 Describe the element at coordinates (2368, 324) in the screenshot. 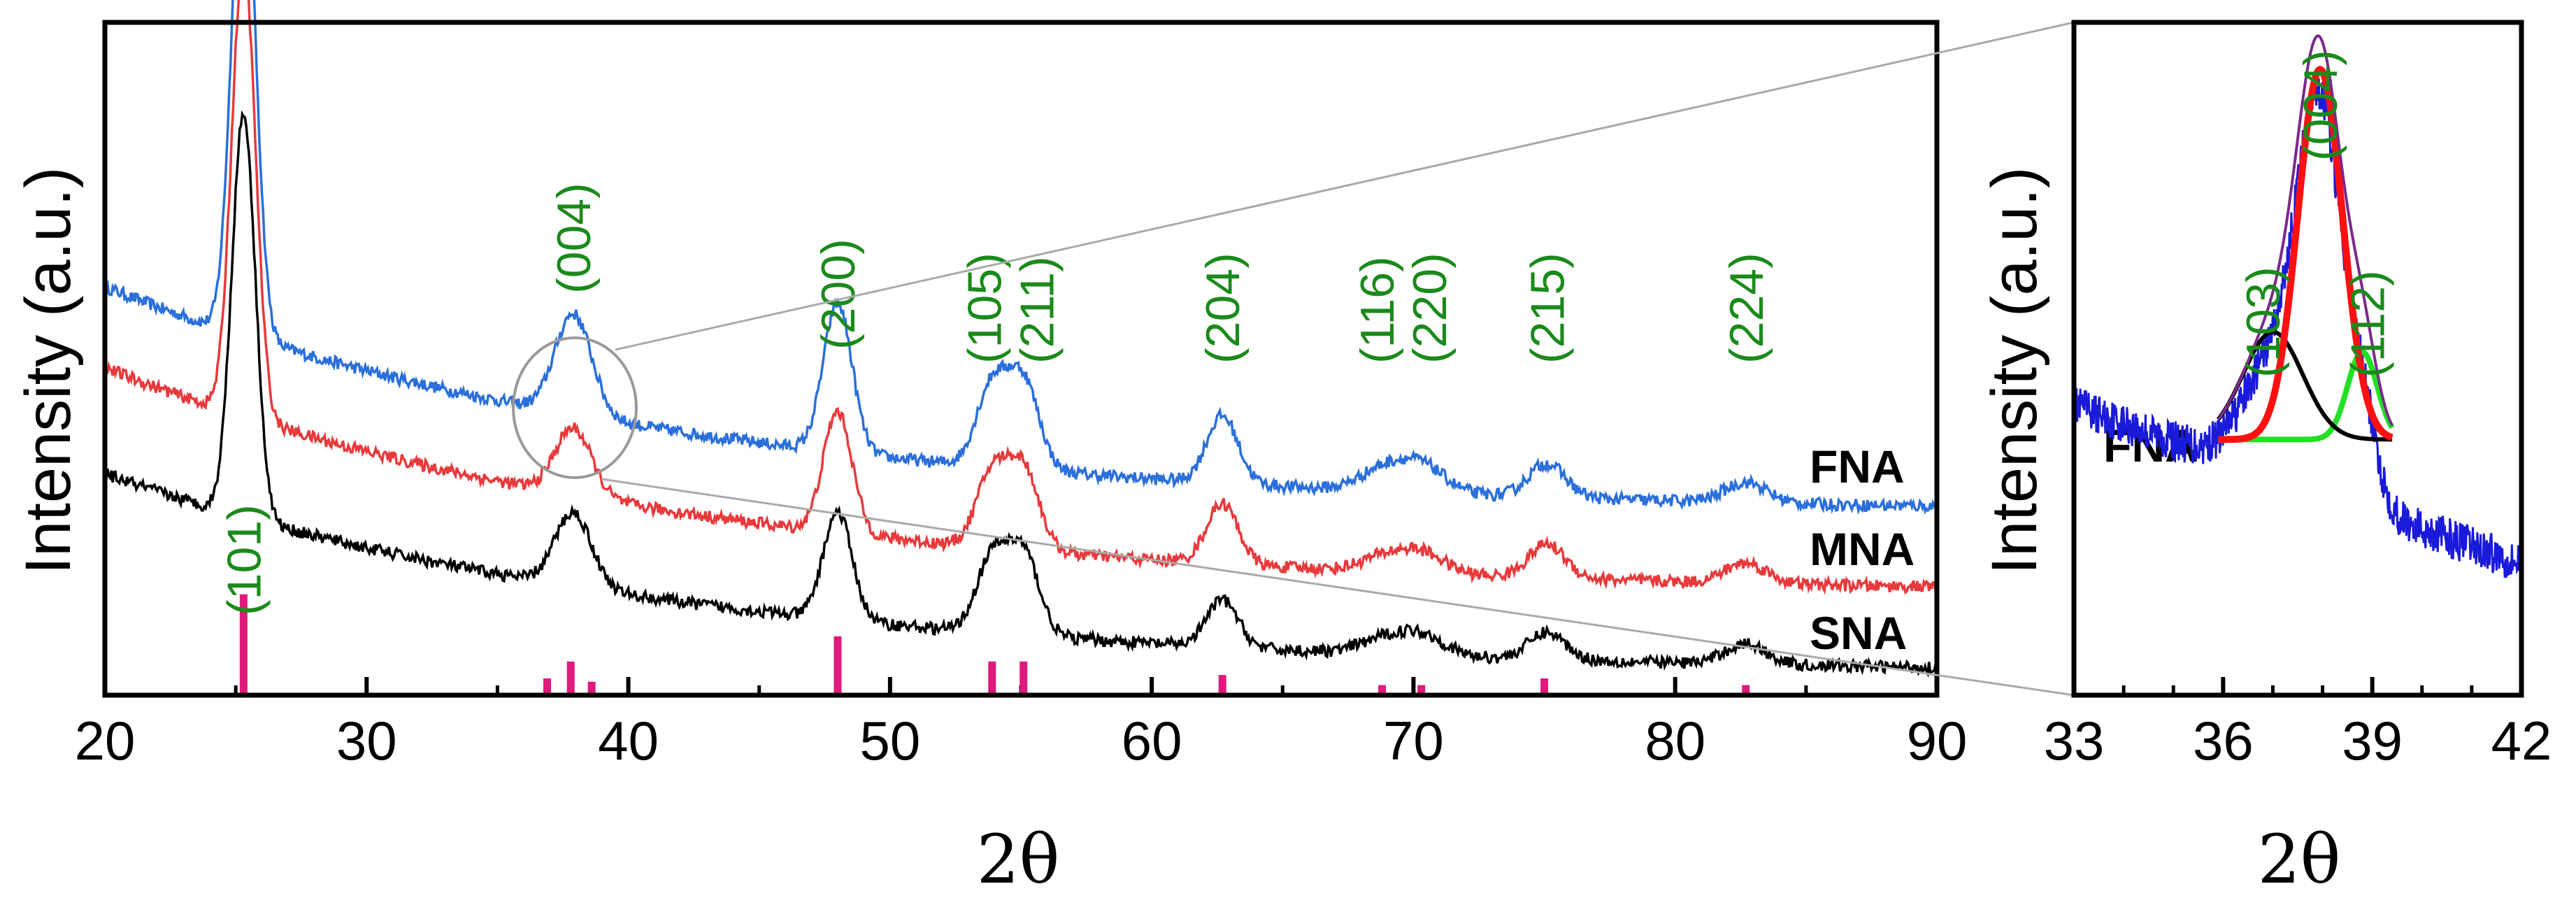

I see `inset-peak-label: (112)` at that location.